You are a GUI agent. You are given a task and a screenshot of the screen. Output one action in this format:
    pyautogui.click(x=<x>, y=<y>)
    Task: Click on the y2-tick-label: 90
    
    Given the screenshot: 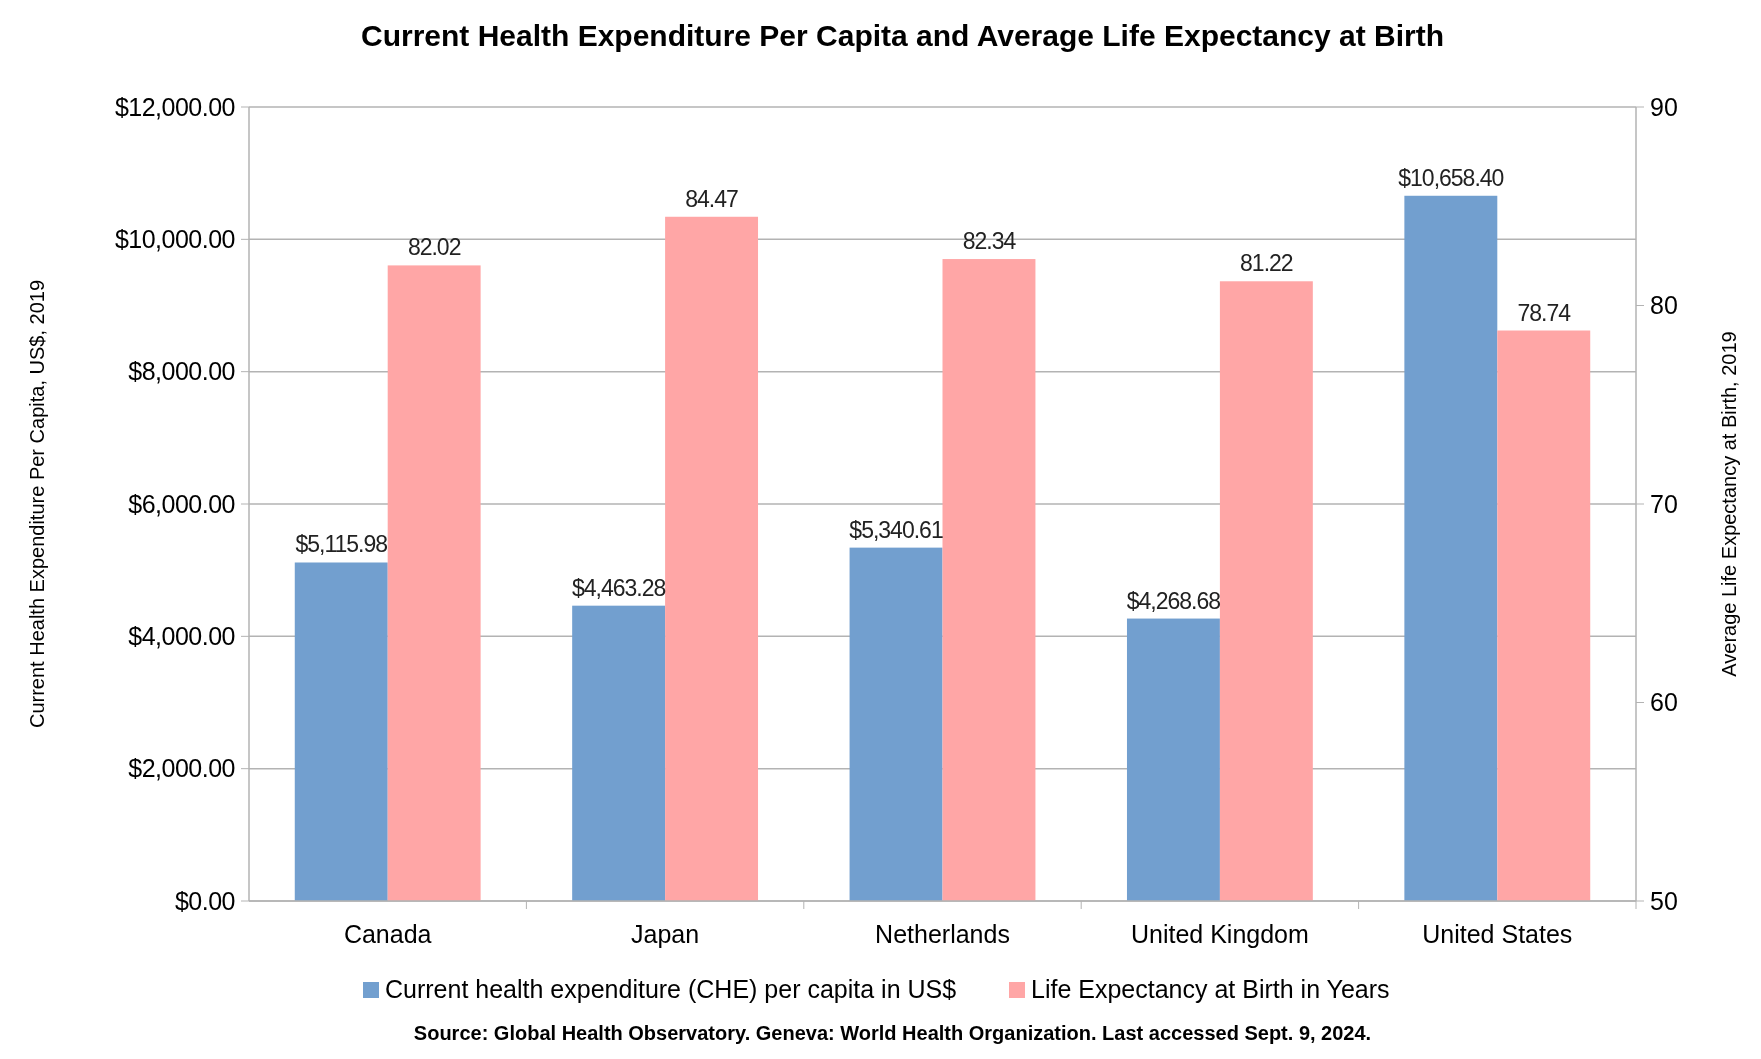 What is the action you would take?
    pyautogui.click(x=1664, y=106)
    